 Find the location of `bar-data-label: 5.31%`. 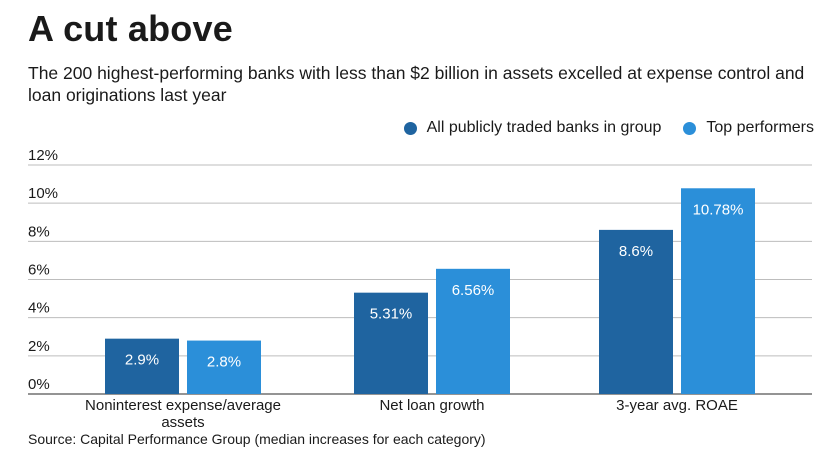

bar-data-label: 5.31% is located at coordinates (391, 314).